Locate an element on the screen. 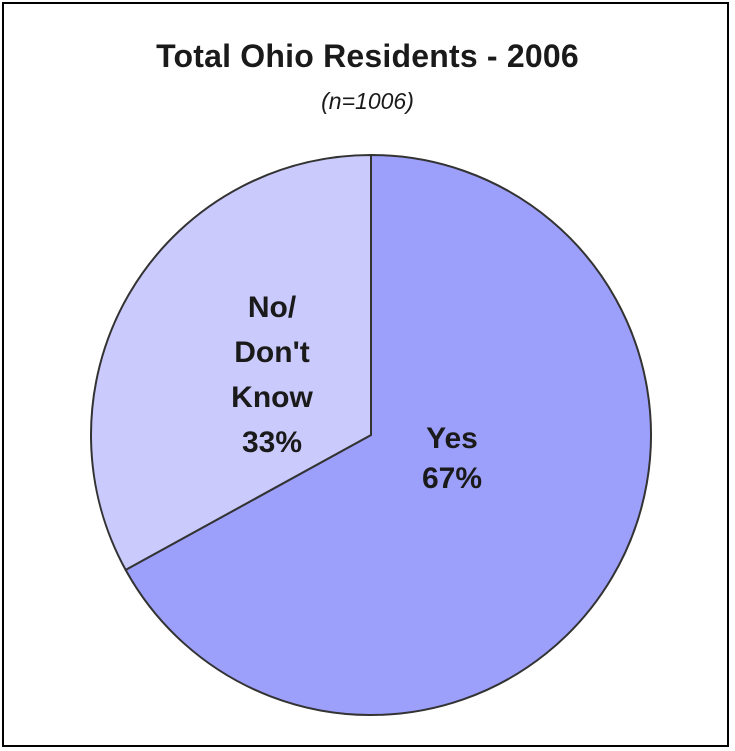 This screenshot has width=735, height=751. chart-title: Total Ohio Residents - 2006 is located at coordinates (367, 56).